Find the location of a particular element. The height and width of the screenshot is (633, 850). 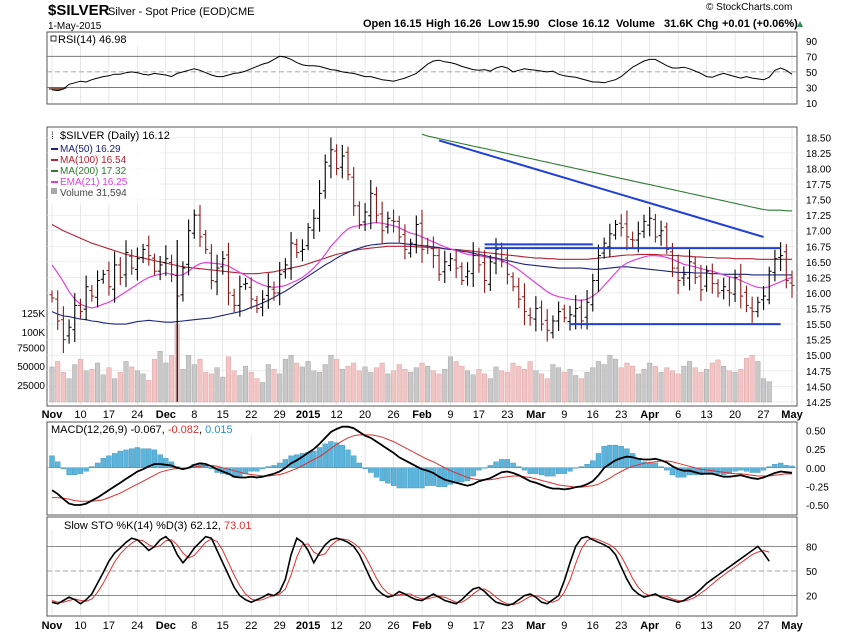

x-tick-label: 12 is located at coordinates (336, 626).